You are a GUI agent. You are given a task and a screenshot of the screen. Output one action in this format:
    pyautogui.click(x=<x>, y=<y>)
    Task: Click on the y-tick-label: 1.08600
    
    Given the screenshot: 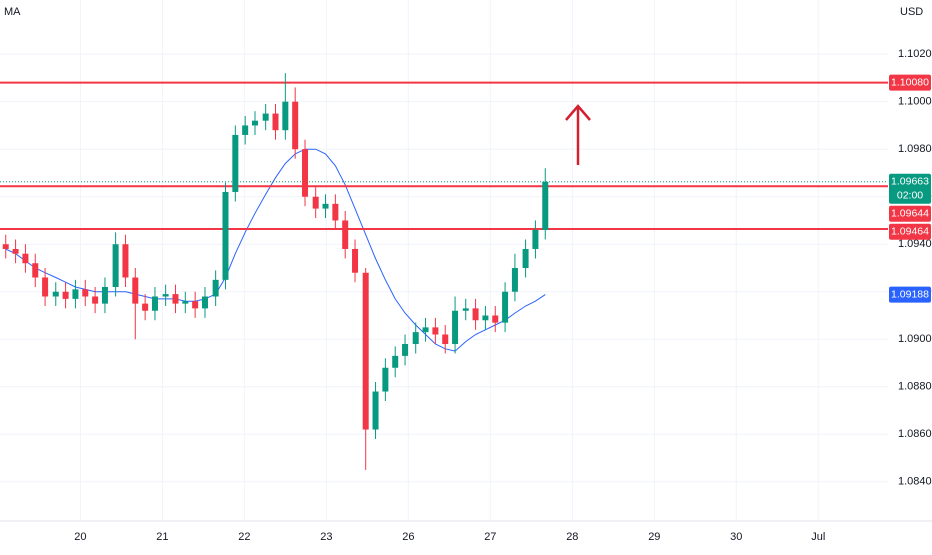 What is the action you would take?
    pyautogui.click(x=915, y=434)
    